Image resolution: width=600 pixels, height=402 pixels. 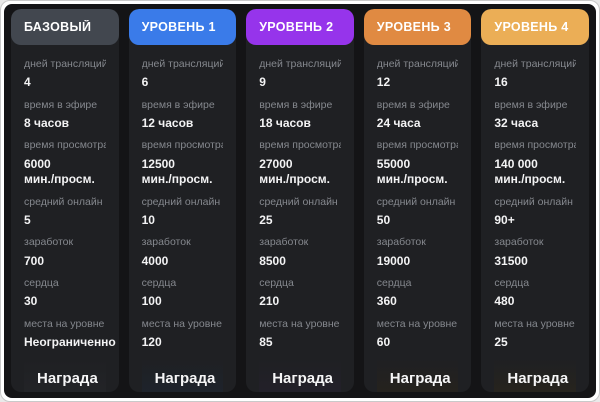 What do you see at coordinates (65, 74) in the screenshot?
I see `field-days: дней трансляций 4` at bounding box center [65, 74].